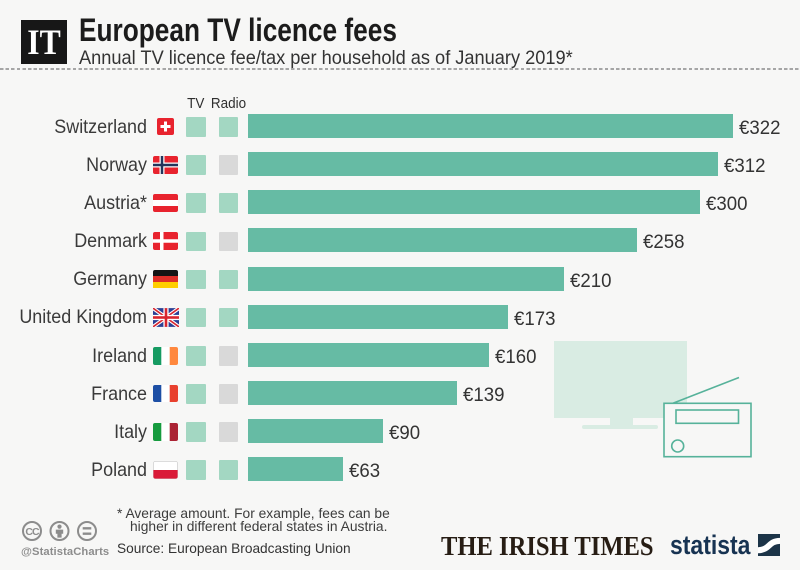  I want to click on svg-text: CC, so click(32, 532).